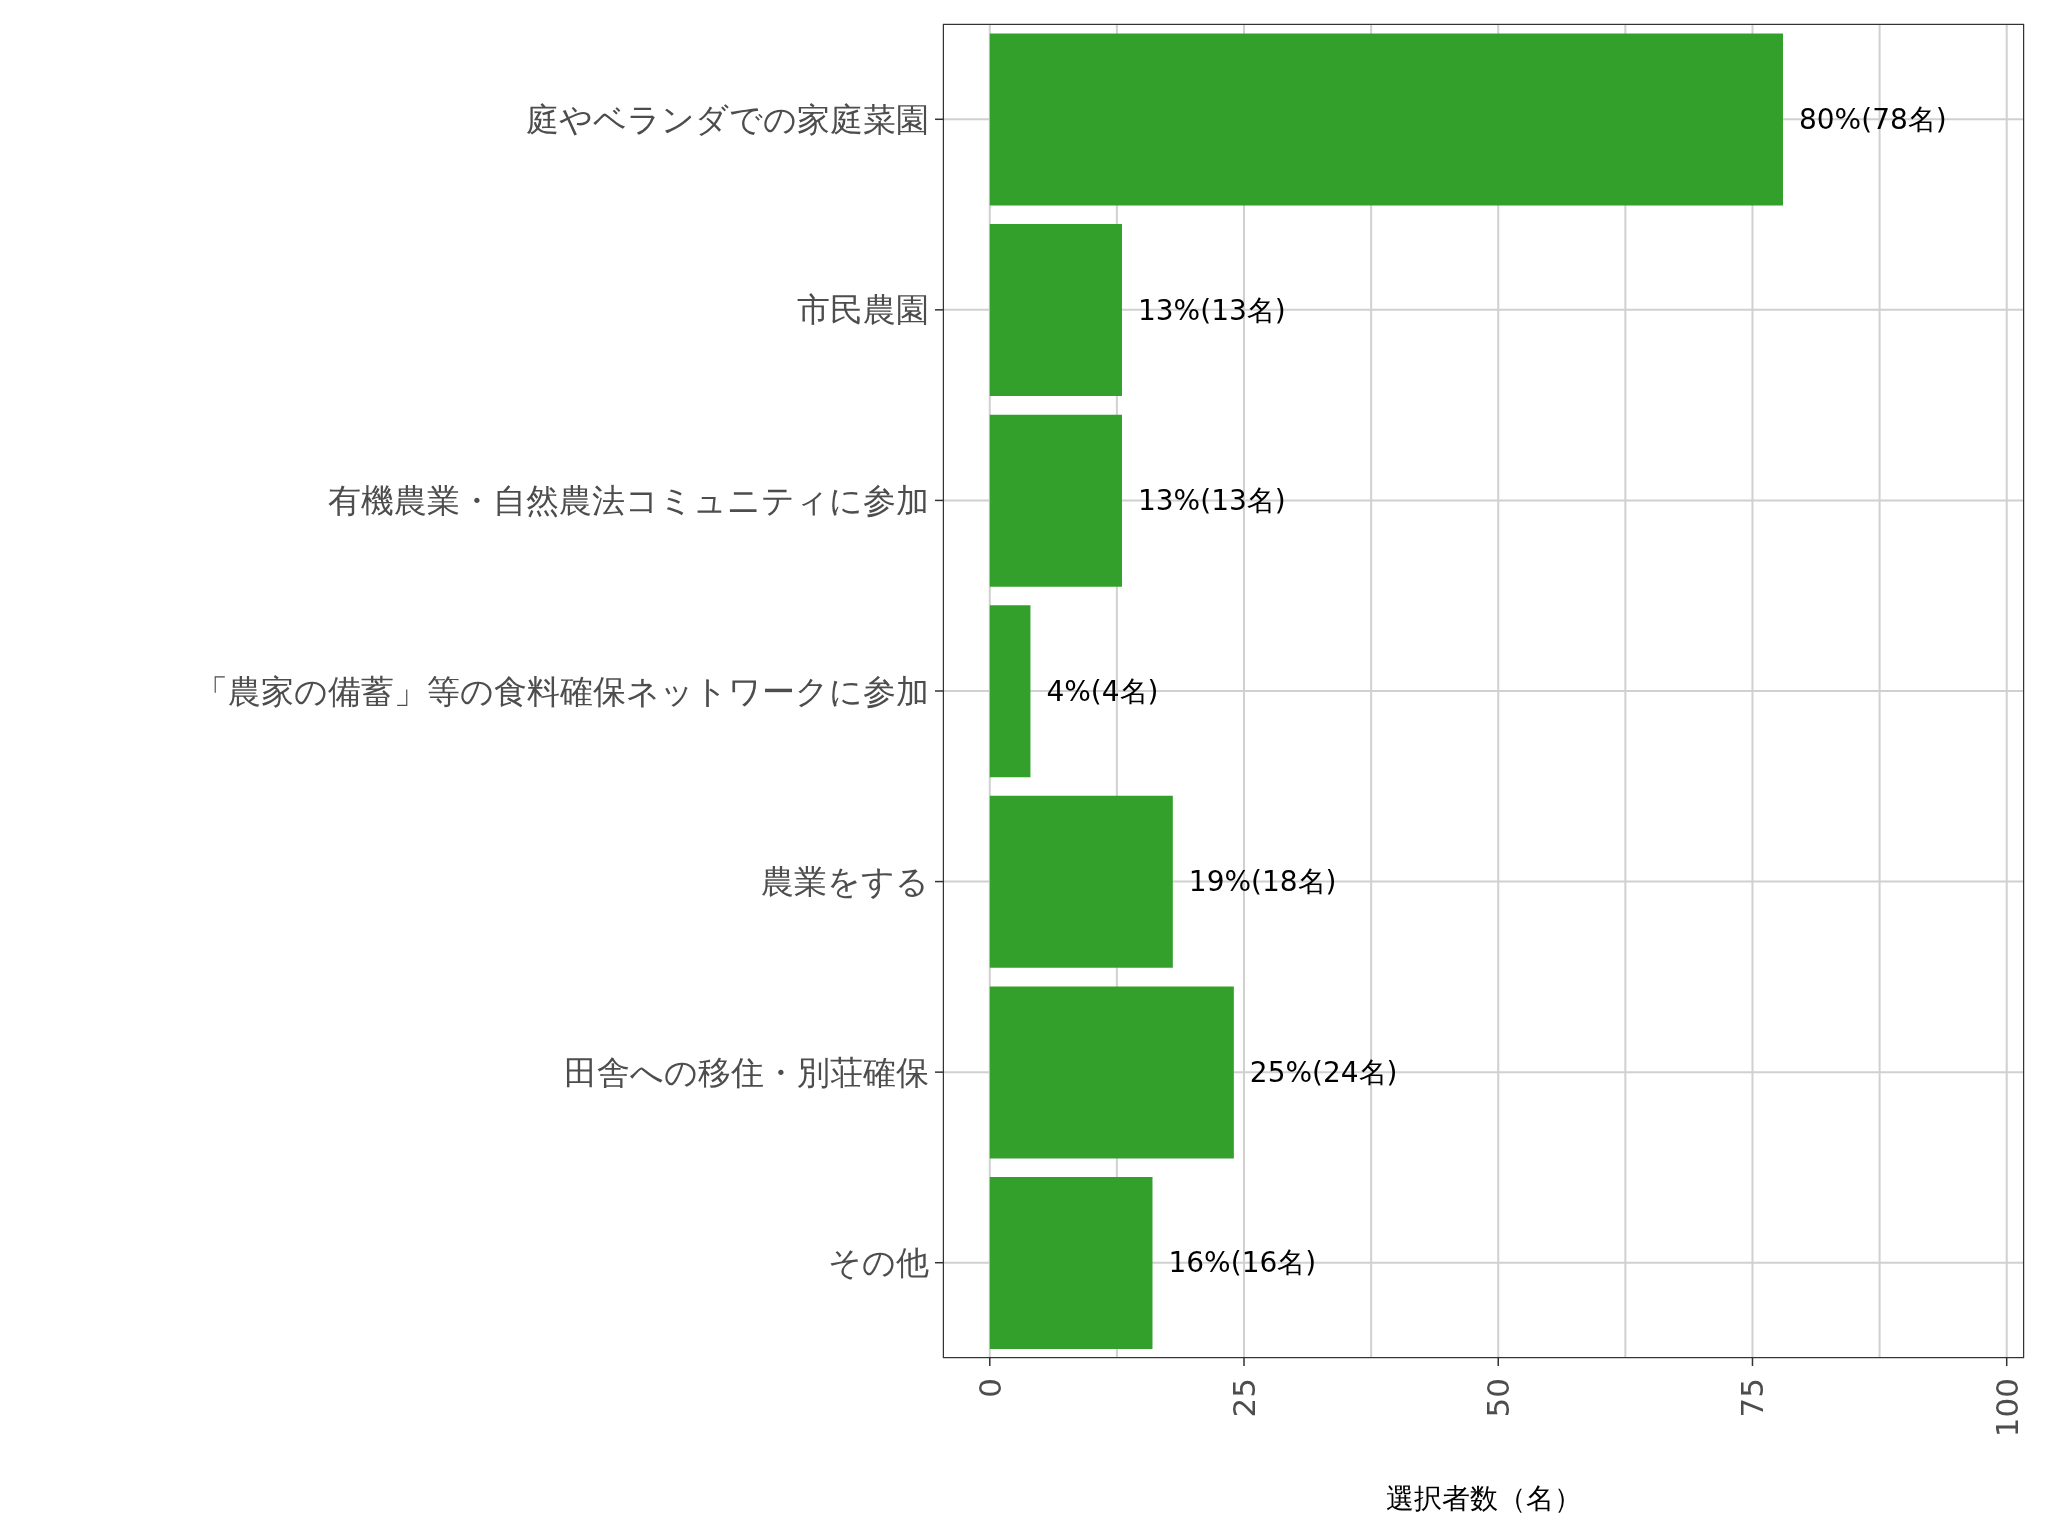  What do you see at coordinates (1872, 120) in the screenshot?
I see `data-label: 80%(78名)` at bounding box center [1872, 120].